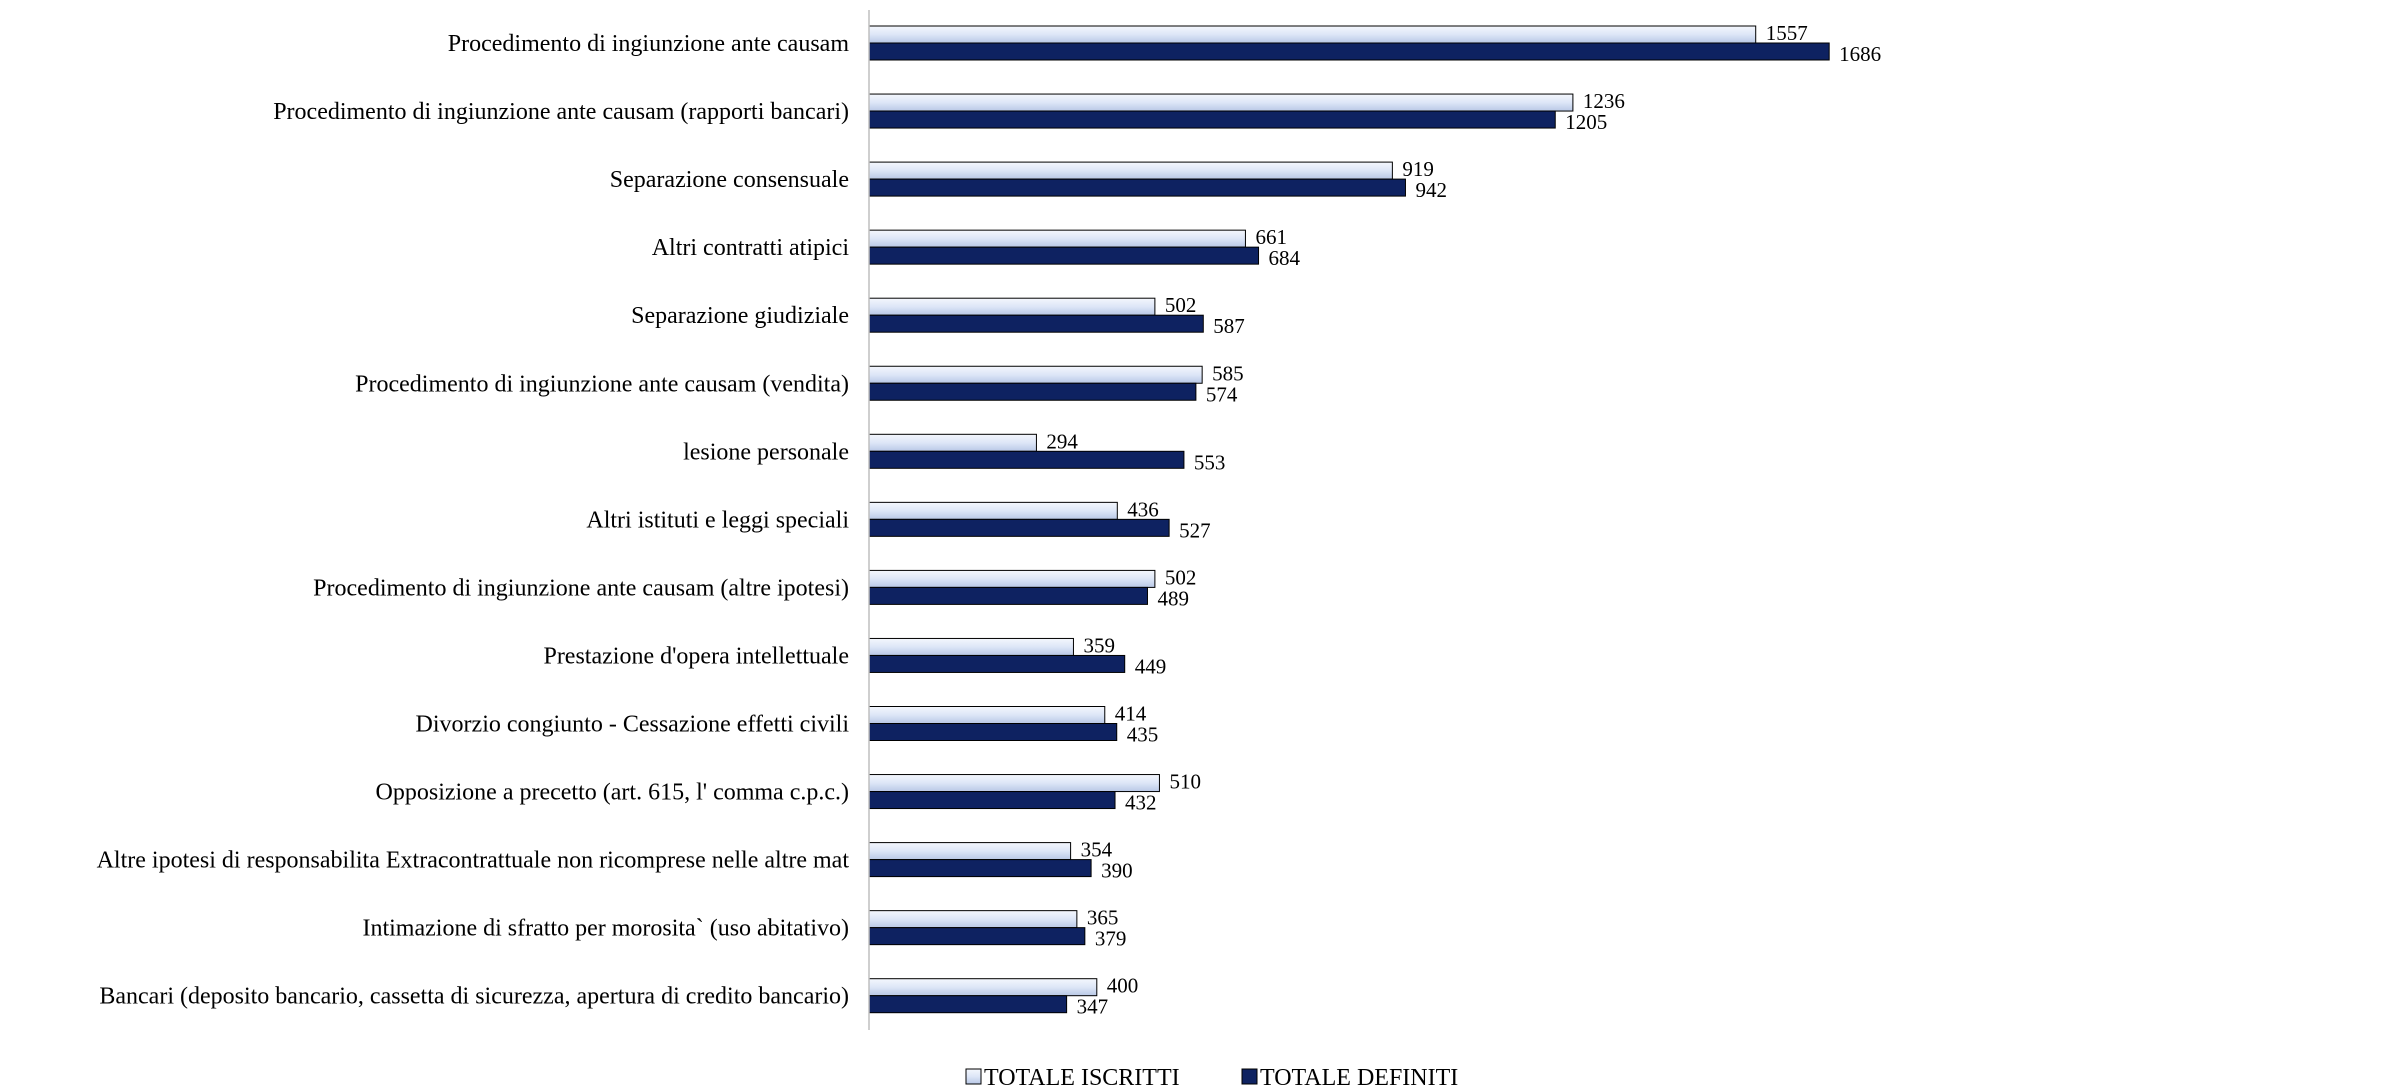 The height and width of the screenshot is (1089, 2387). Describe the element at coordinates (1210, 462) in the screenshot. I see `value-label-definiti: 553` at that location.